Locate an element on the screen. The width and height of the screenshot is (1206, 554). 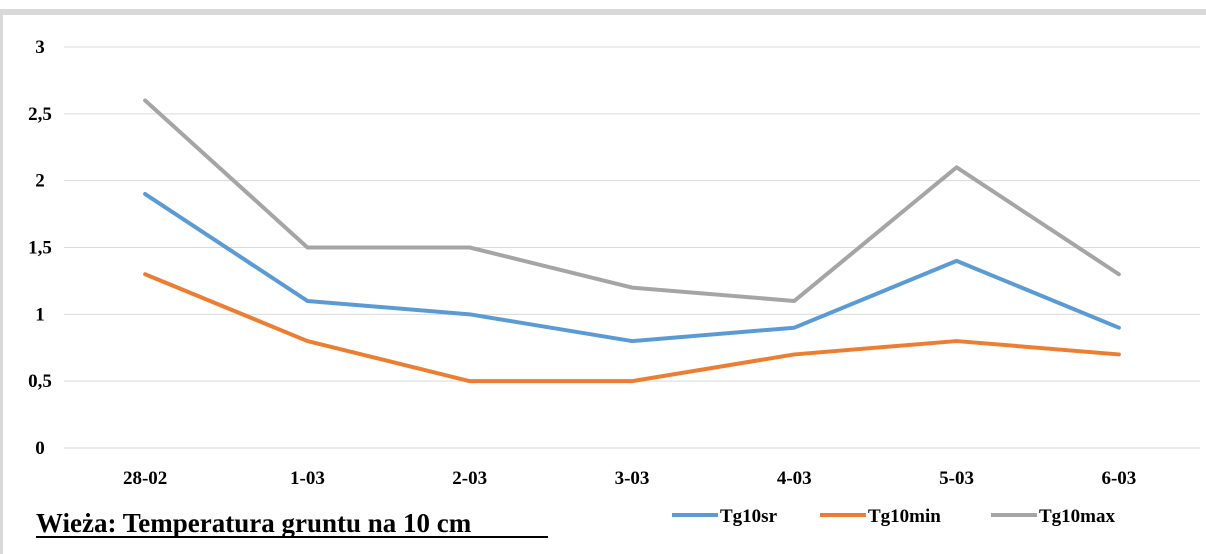
x-axis-ticks: 28-02 1-03 2-03 3-03 4-03 5-03 6-03 is located at coordinates (629, 478).